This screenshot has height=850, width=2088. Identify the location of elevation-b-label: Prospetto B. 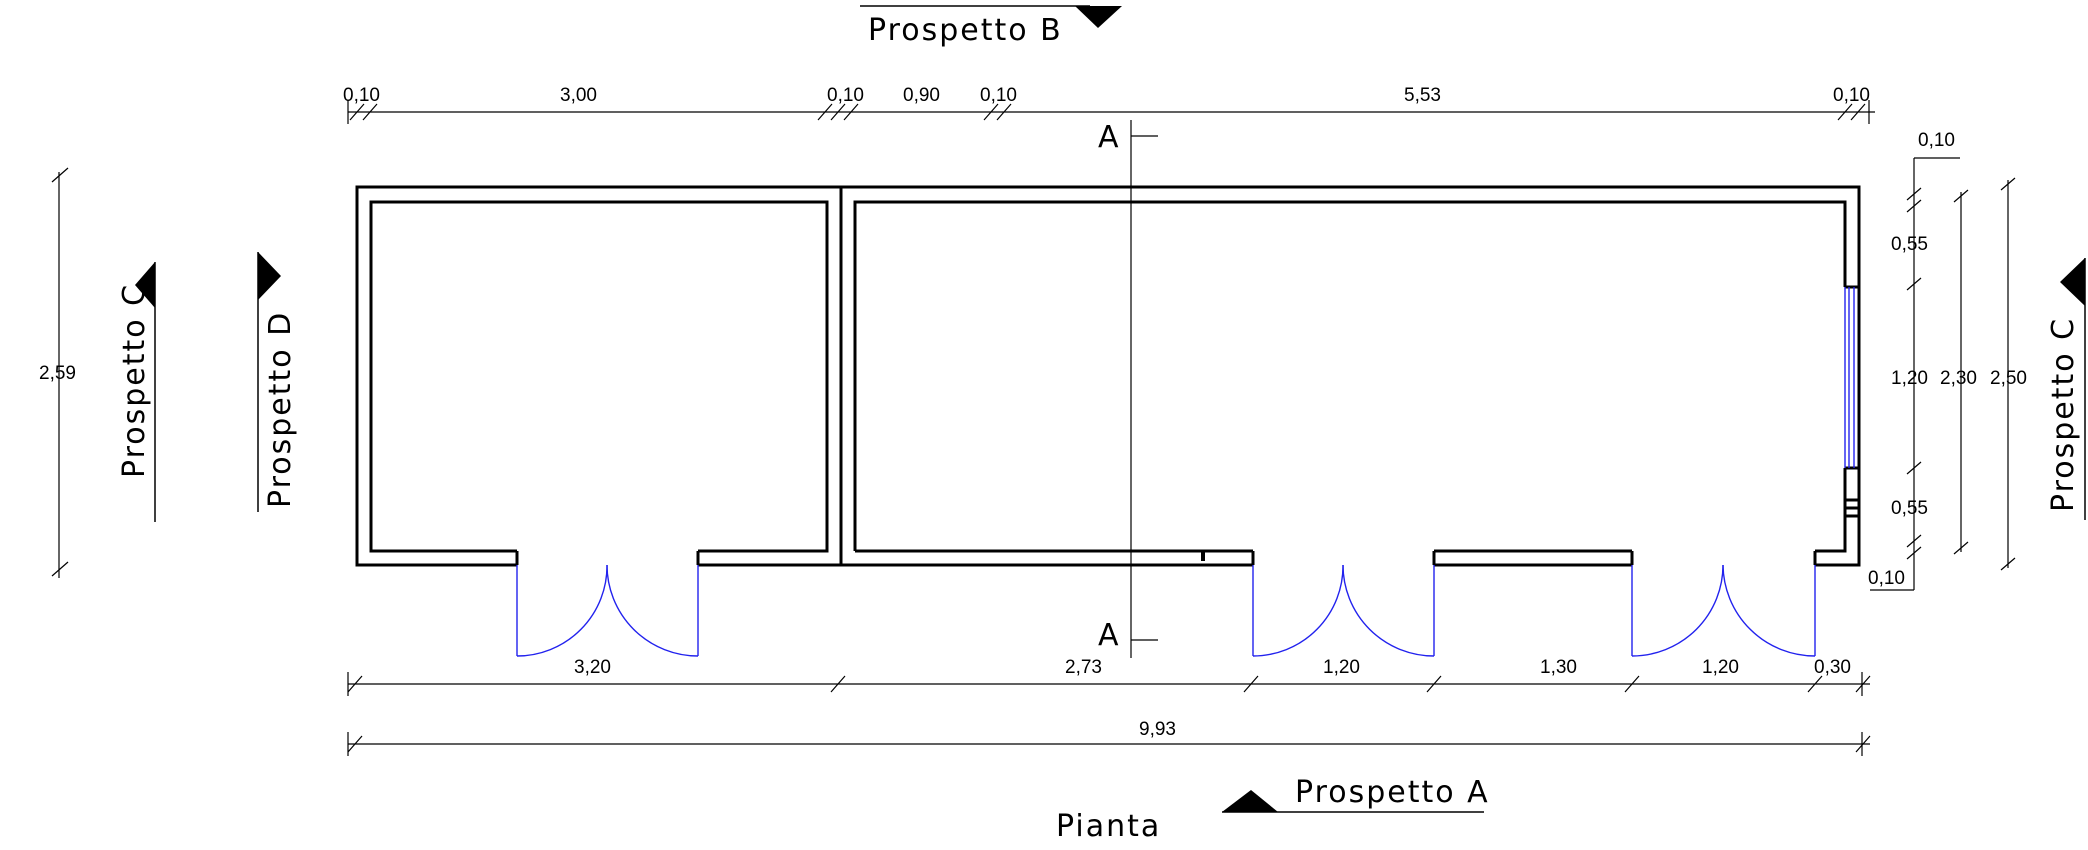
(965, 30).